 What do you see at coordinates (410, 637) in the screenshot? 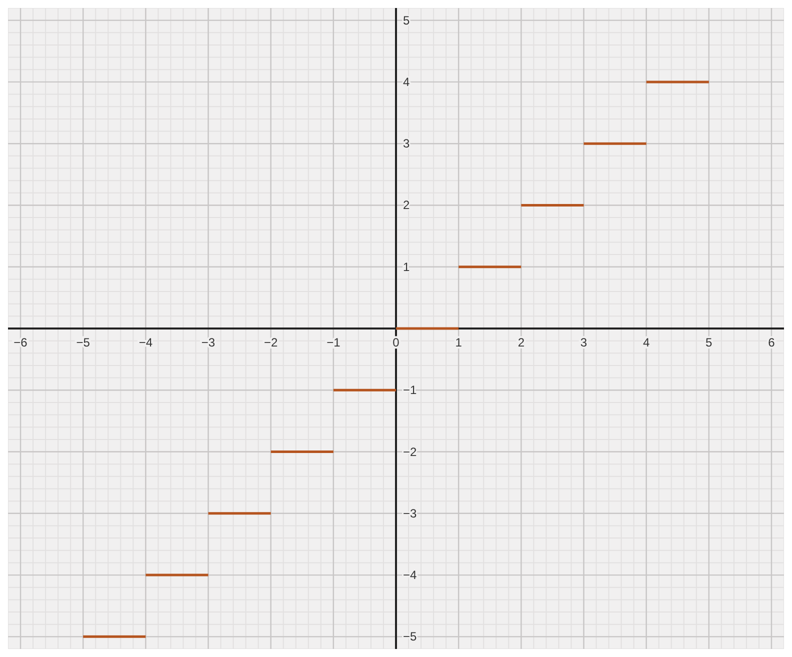
I see `y-tick-label: −5` at bounding box center [410, 637].